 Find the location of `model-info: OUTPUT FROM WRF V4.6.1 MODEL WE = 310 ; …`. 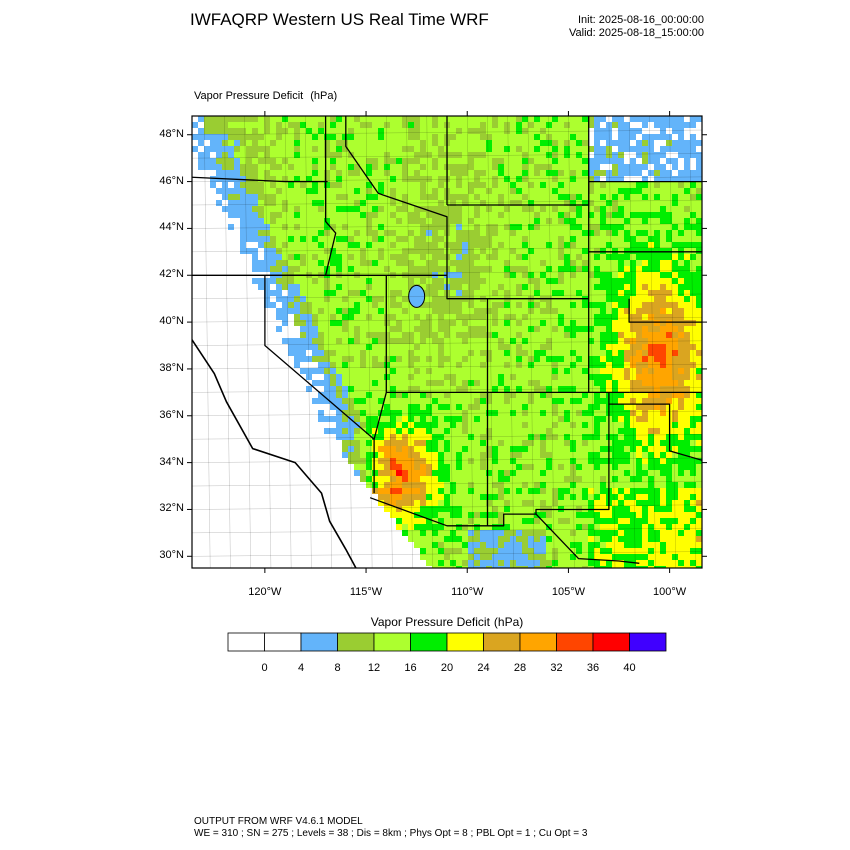

model-info: OUTPUT FROM WRF V4.6.1 MODEL WE = 310 ; … is located at coordinates (390, 828).